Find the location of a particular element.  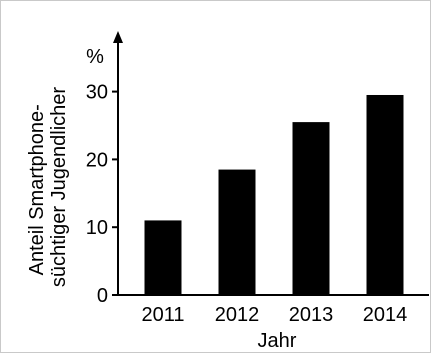

y-axis-title-line-2: süchtiger Jugendlicher is located at coordinates (59, 187).